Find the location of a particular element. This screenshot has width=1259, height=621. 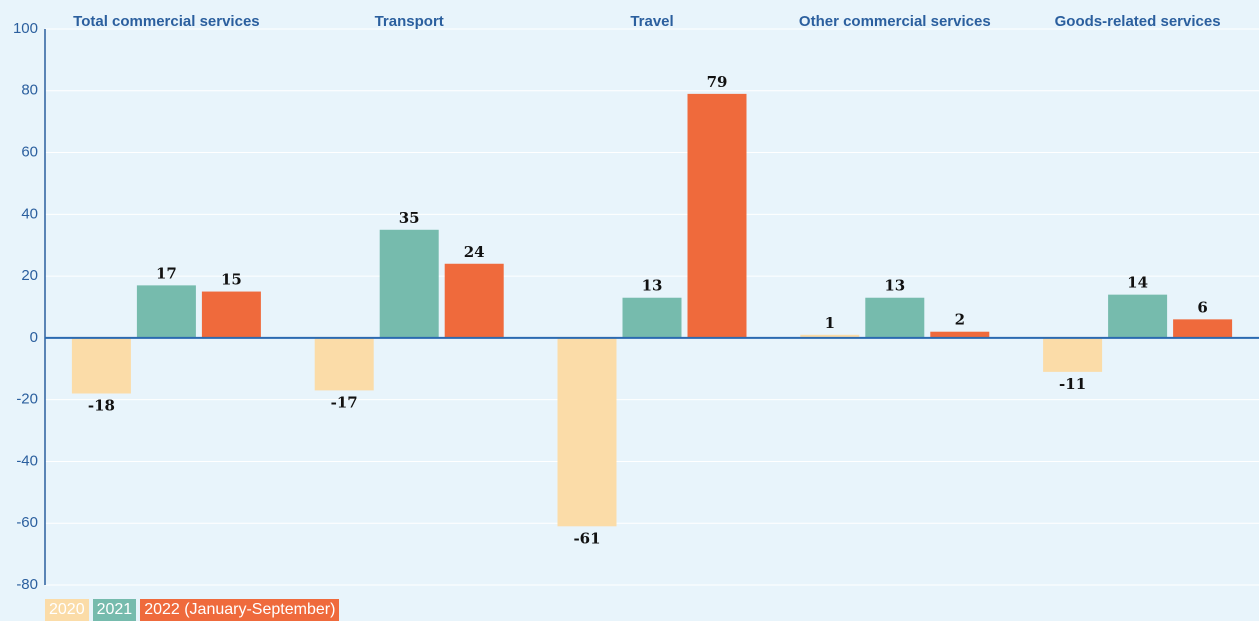

value-label: 6 is located at coordinates (1202, 307).